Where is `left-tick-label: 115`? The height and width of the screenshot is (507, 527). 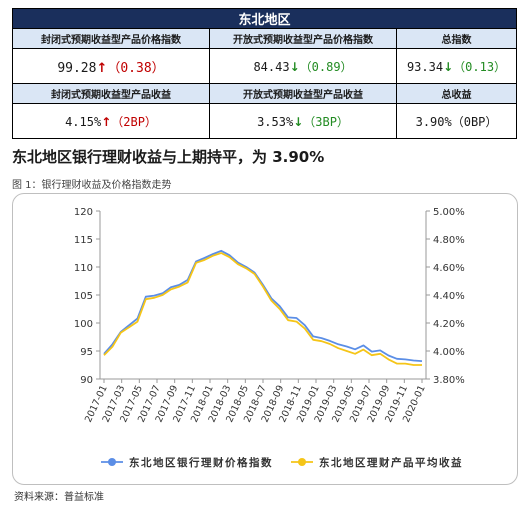
left-tick-label: 115 is located at coordinates (83, 240).